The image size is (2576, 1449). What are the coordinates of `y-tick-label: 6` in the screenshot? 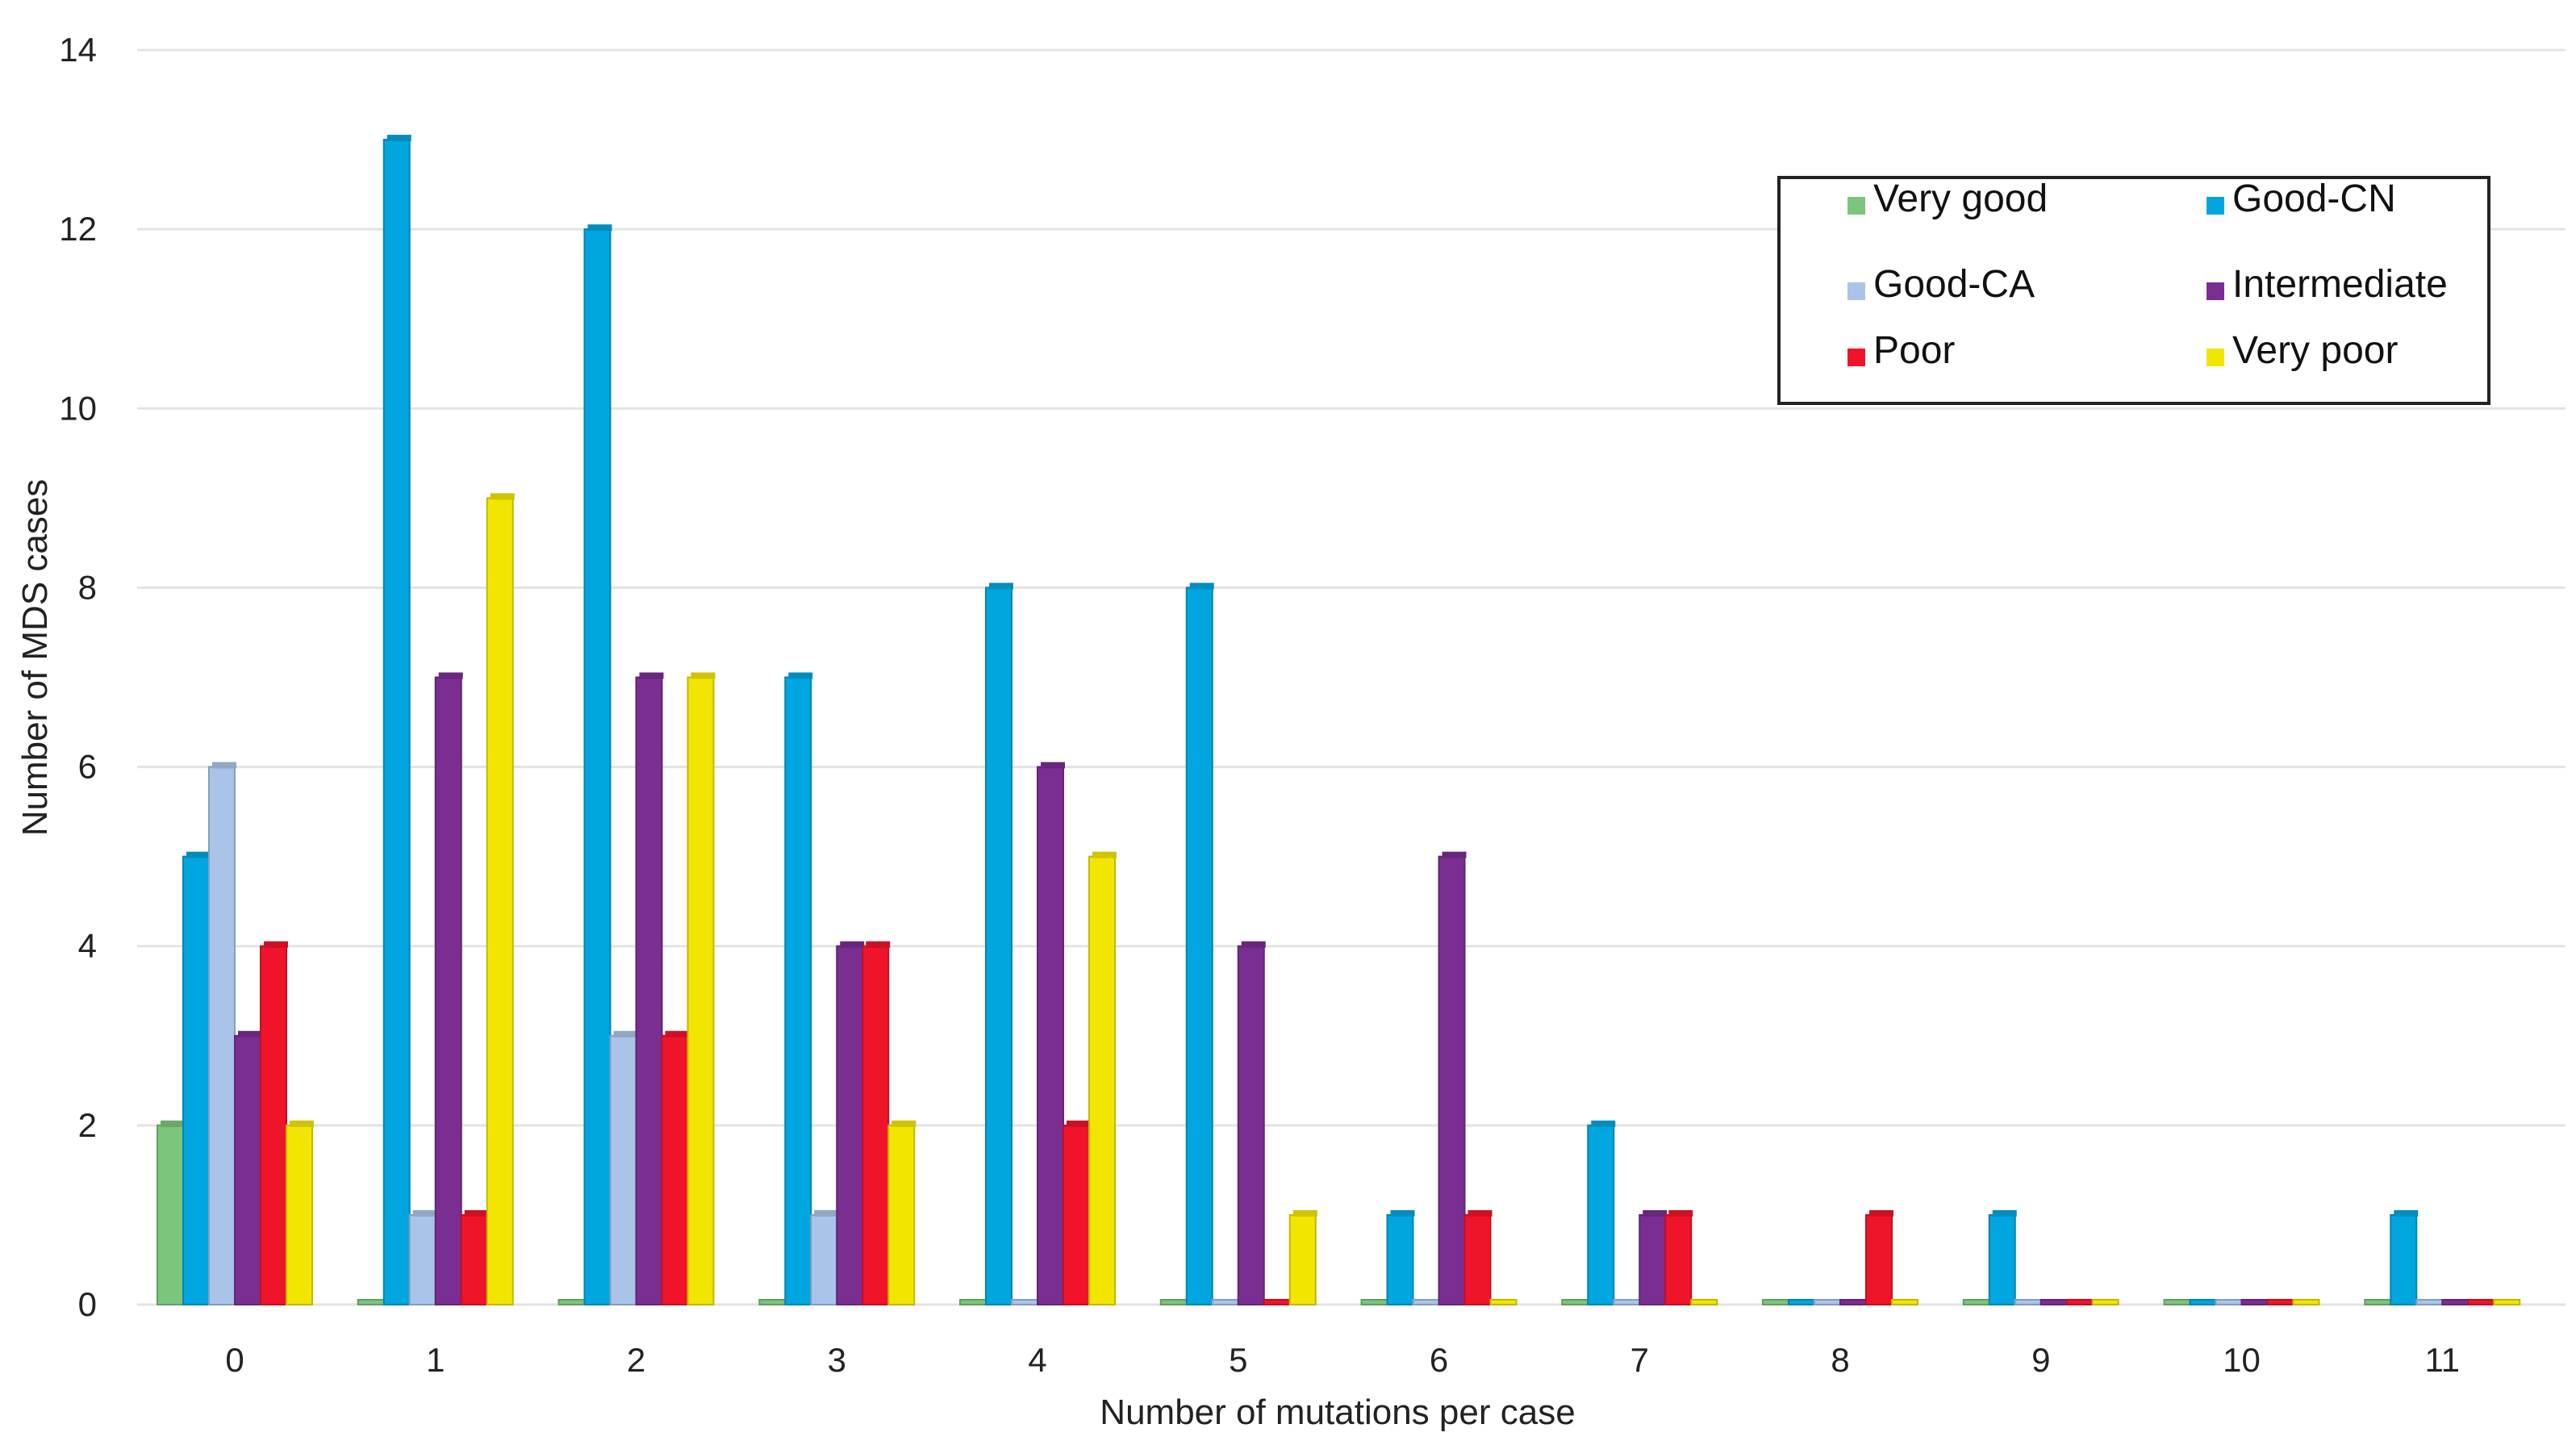 It's located at (87, 767).